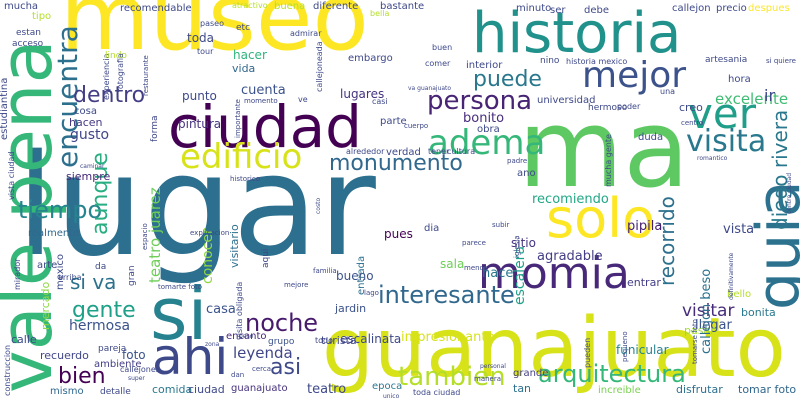 This screenshot has height=400, width=800. What do you see at coordinates (92, 166) in the screenshot?
I see `word-caminar: caminar` at bounding box center [92, 166].